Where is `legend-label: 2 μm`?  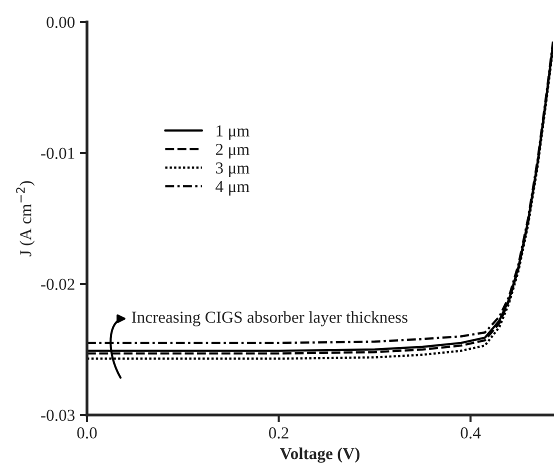 legend-label: 2 μm is located at coordinates (233, 151).